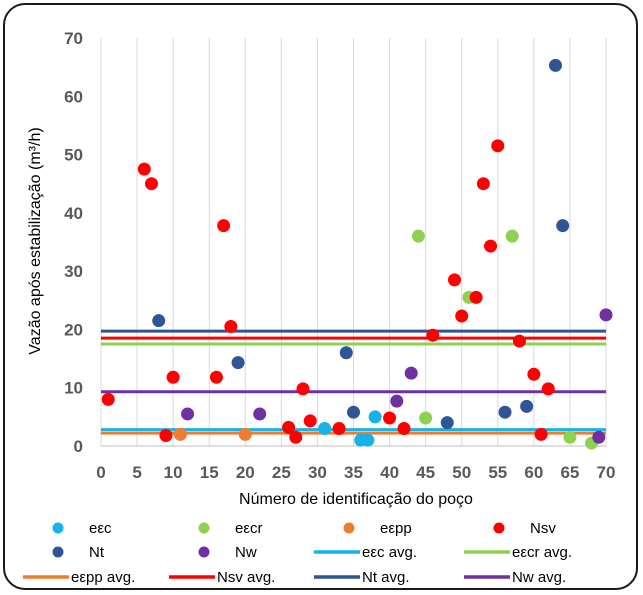  Describe the element at coordinates (543, 528) in the screenshot. I see `legend-label: Nsv` at that location.